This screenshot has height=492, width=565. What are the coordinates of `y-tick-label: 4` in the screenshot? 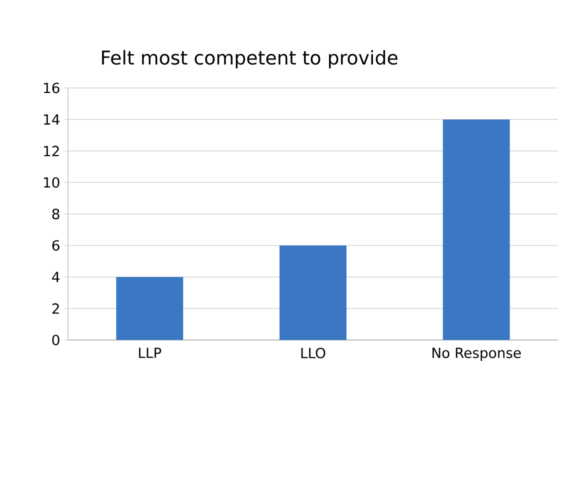 It's located at (56, 277).